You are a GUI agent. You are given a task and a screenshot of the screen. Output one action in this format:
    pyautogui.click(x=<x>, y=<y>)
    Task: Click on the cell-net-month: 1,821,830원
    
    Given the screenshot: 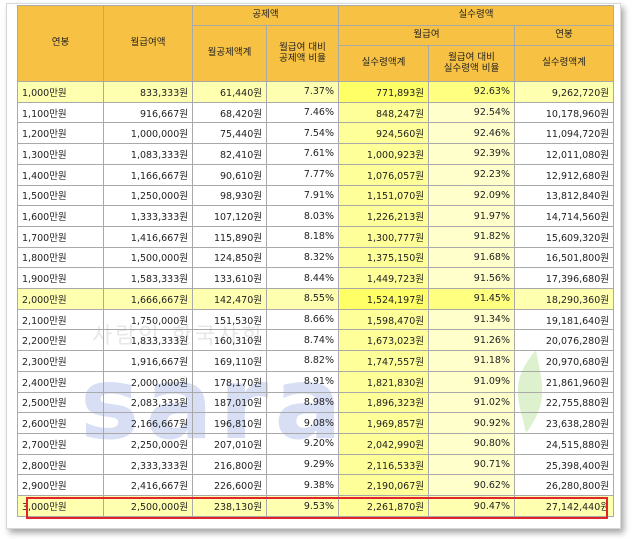 What is the action you would take?
    pyautogui.click(x=384, y=381)
    